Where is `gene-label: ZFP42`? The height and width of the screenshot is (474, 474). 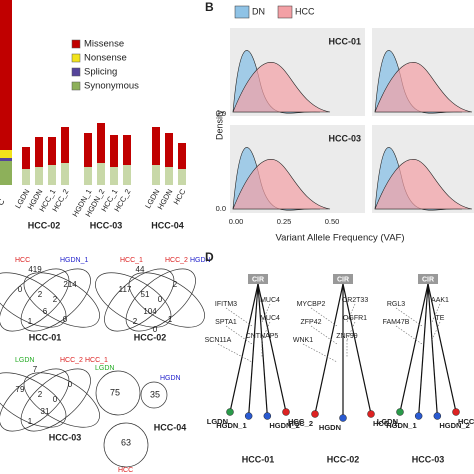
gene-label: ZFP42 is located at coordinates (310, 322).